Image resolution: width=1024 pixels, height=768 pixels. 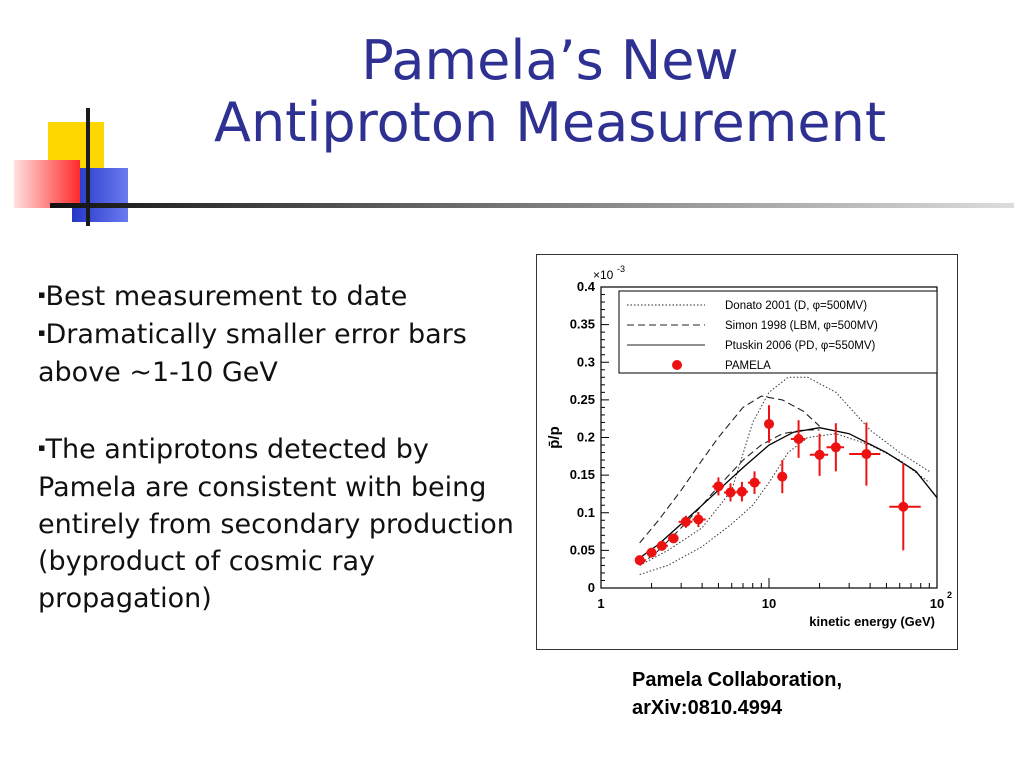 I want to click on bullet-text: Best measurement to date, so click(x=226, y=296).